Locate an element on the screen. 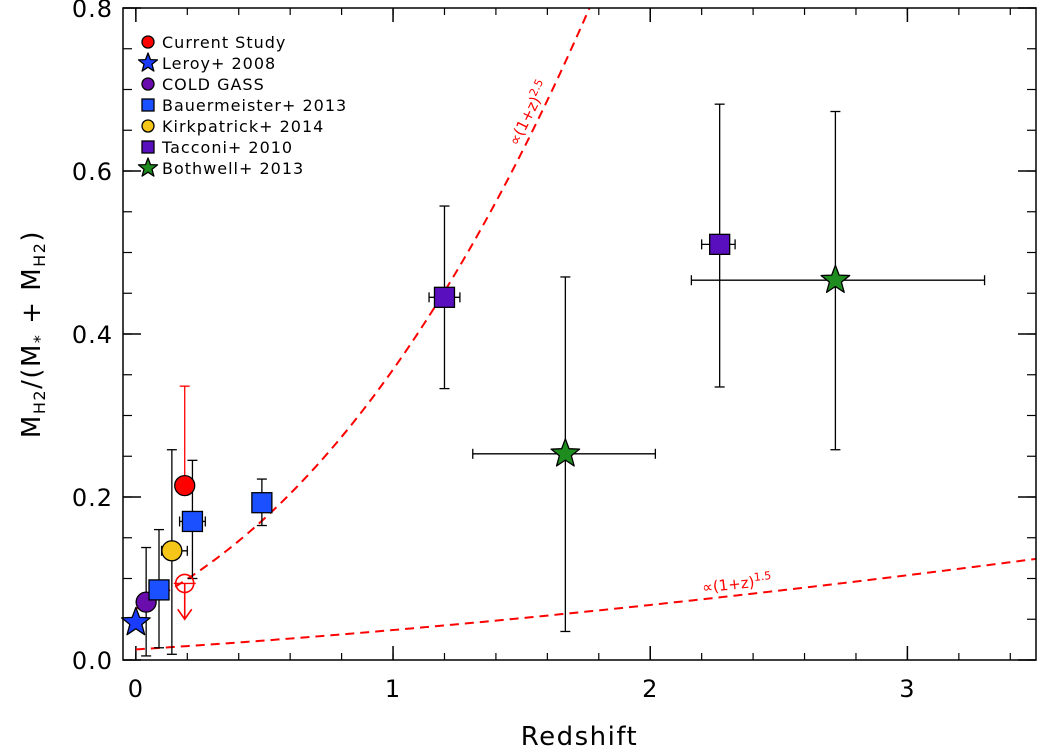 This screenshot has height=750, width=1038. x-tick-label: 1 is located at coordinates (393, 689).